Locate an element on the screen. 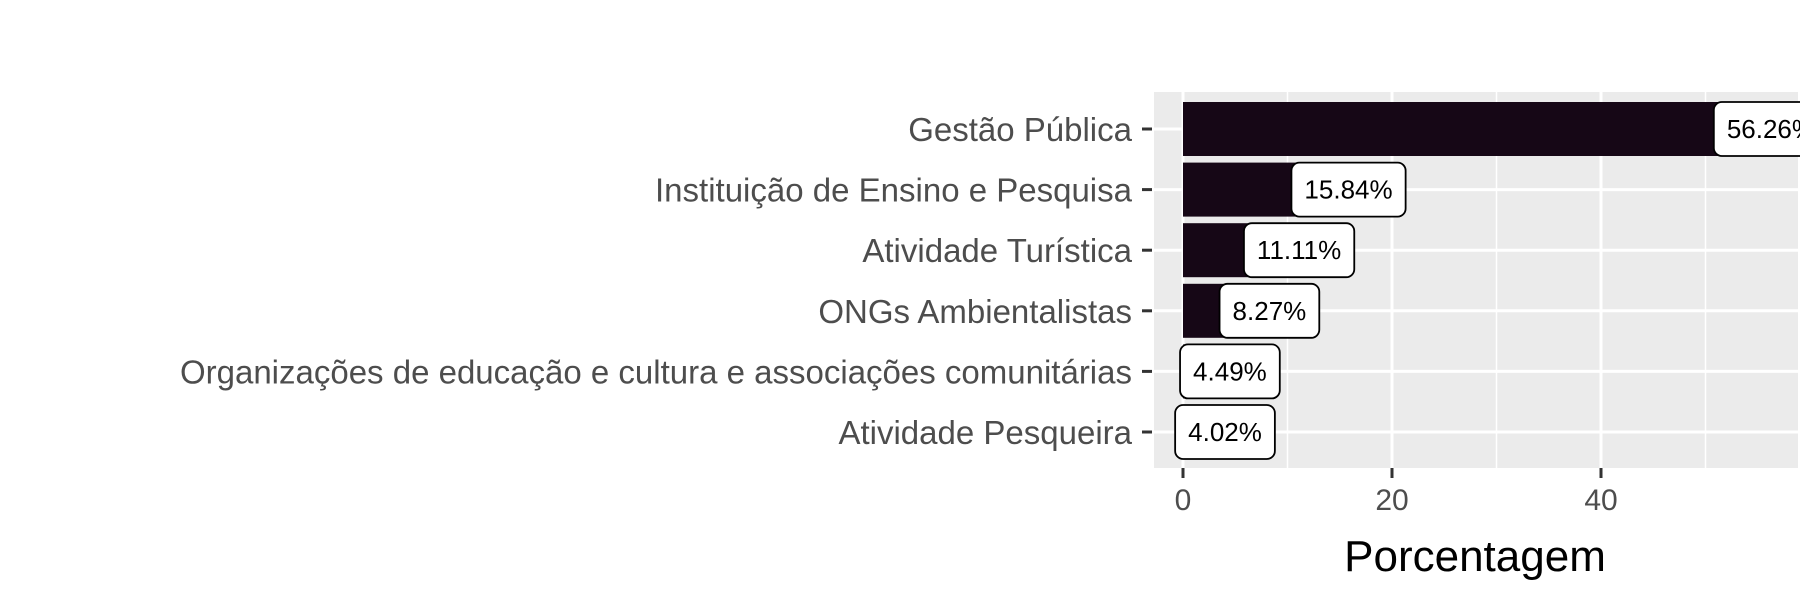 The height and width of the screenshot is (600, 1800). x-tick-label: 20 is located at coordinates (1391, 500).